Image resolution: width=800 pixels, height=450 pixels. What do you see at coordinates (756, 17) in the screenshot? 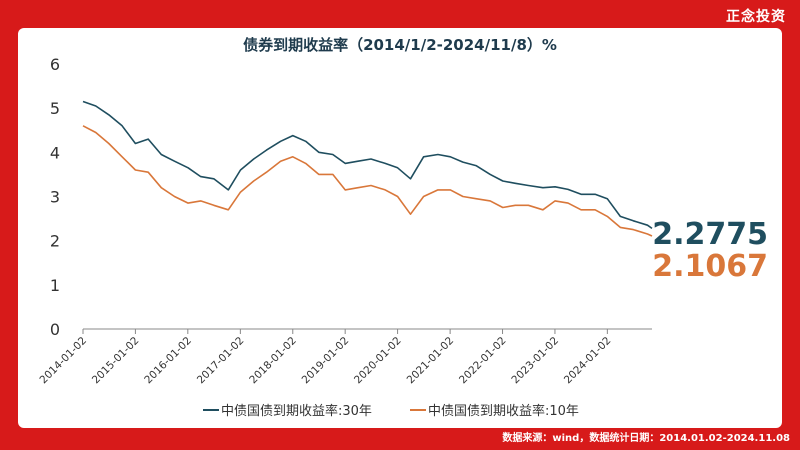
I see `brand-logo-text: 正念投资` at bounding box center [756, 17].